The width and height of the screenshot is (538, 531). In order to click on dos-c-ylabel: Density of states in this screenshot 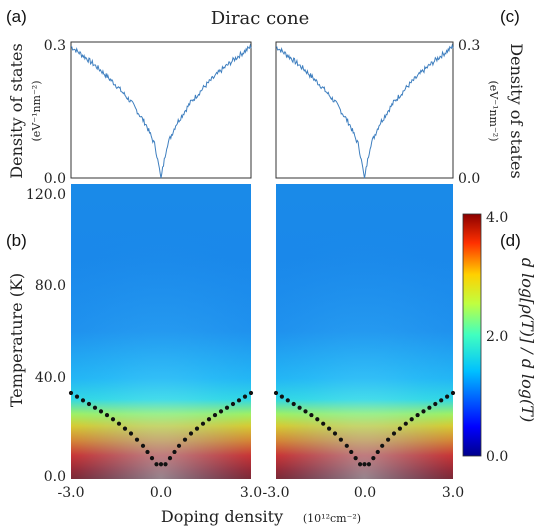, I will do `click(516, 110)`.